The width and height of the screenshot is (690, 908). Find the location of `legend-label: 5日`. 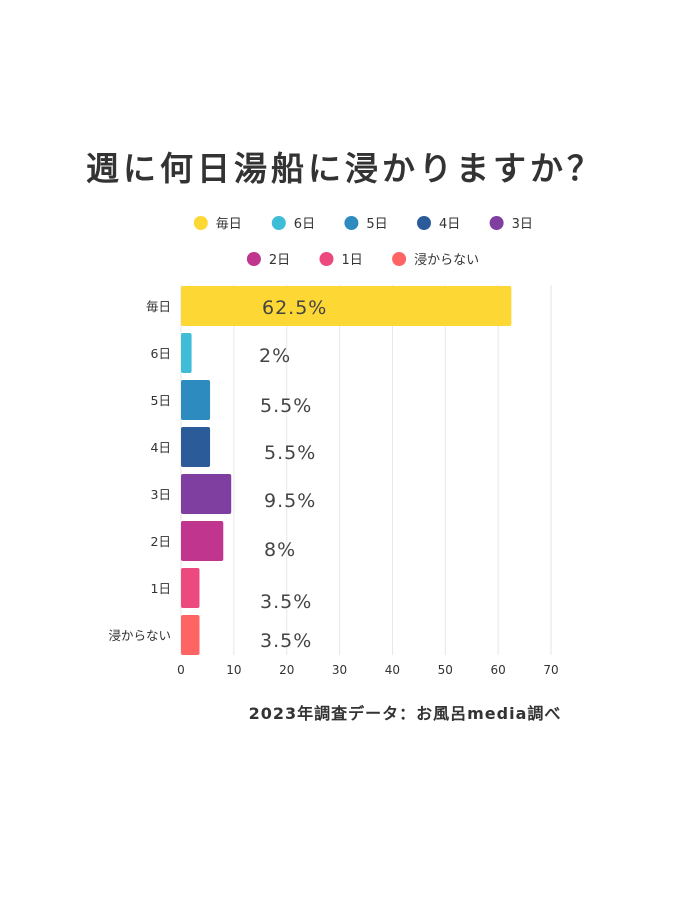

legend-label: 5日 is located at coordinates (376, 224).